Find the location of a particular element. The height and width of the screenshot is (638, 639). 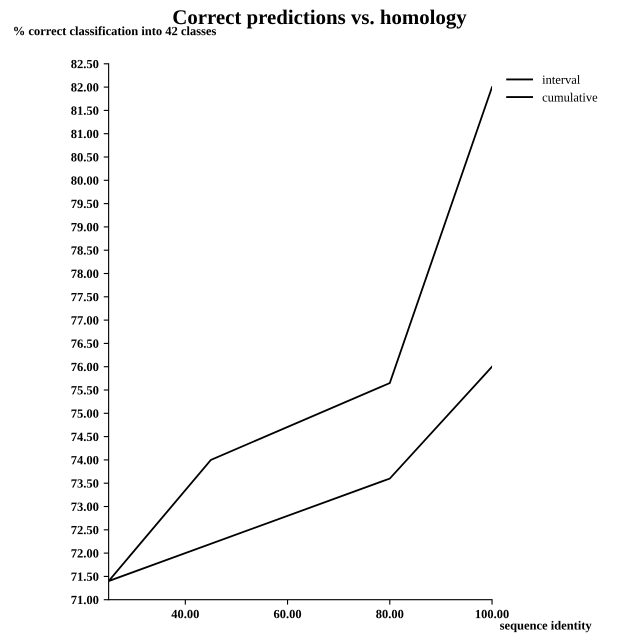

x-tick-label: 80.00 is located at coordinates (390, 614).